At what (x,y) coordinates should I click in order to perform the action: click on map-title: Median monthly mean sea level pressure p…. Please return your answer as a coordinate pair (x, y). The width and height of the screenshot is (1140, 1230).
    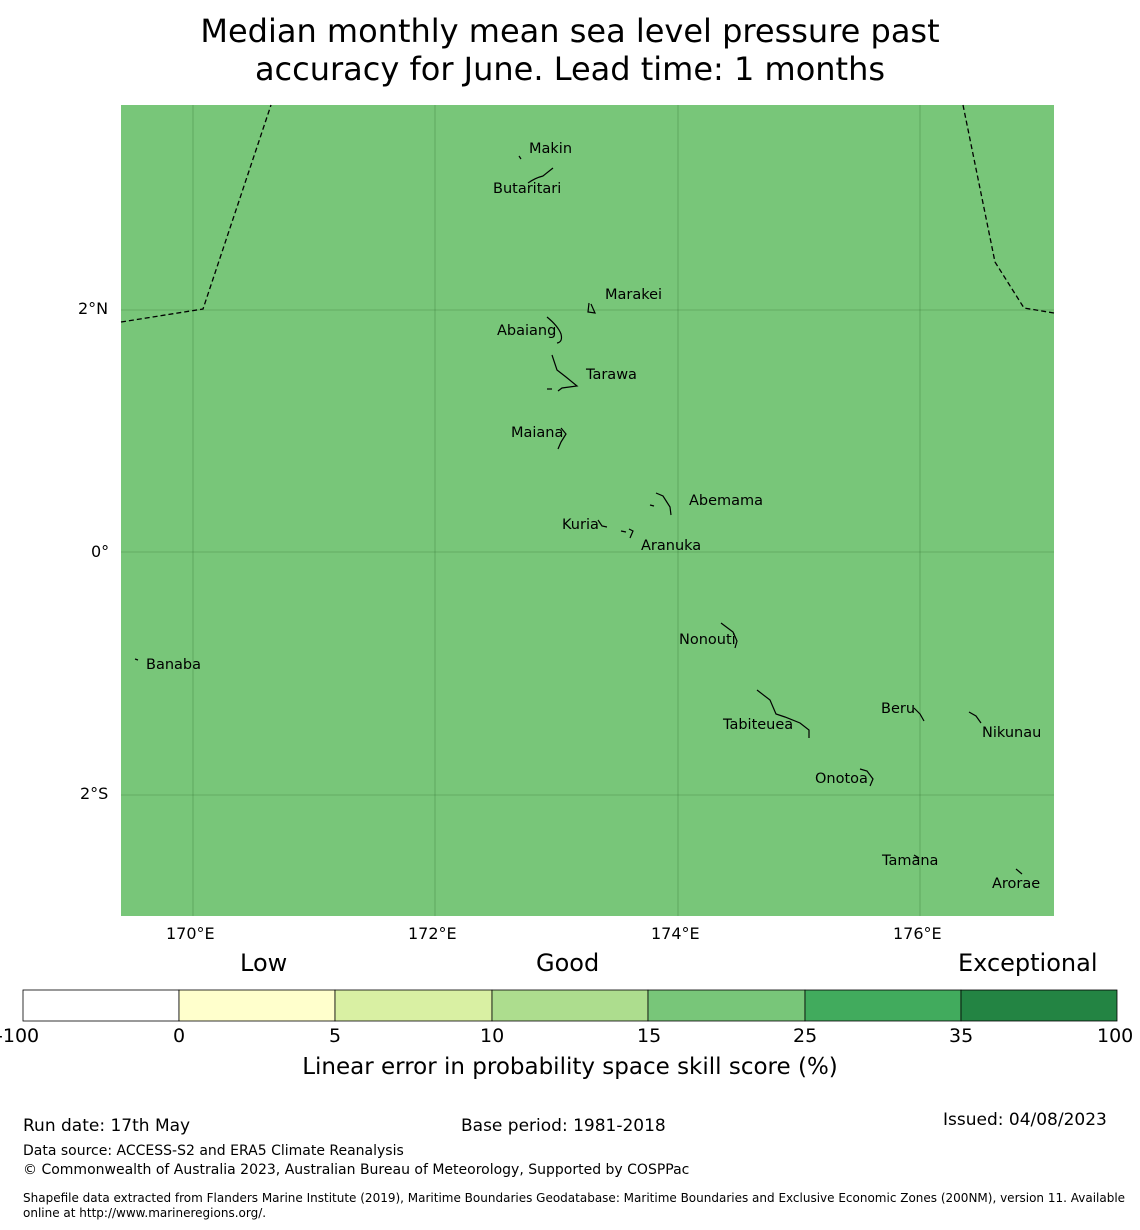
    Looking at the image, I should click on (570, 50).